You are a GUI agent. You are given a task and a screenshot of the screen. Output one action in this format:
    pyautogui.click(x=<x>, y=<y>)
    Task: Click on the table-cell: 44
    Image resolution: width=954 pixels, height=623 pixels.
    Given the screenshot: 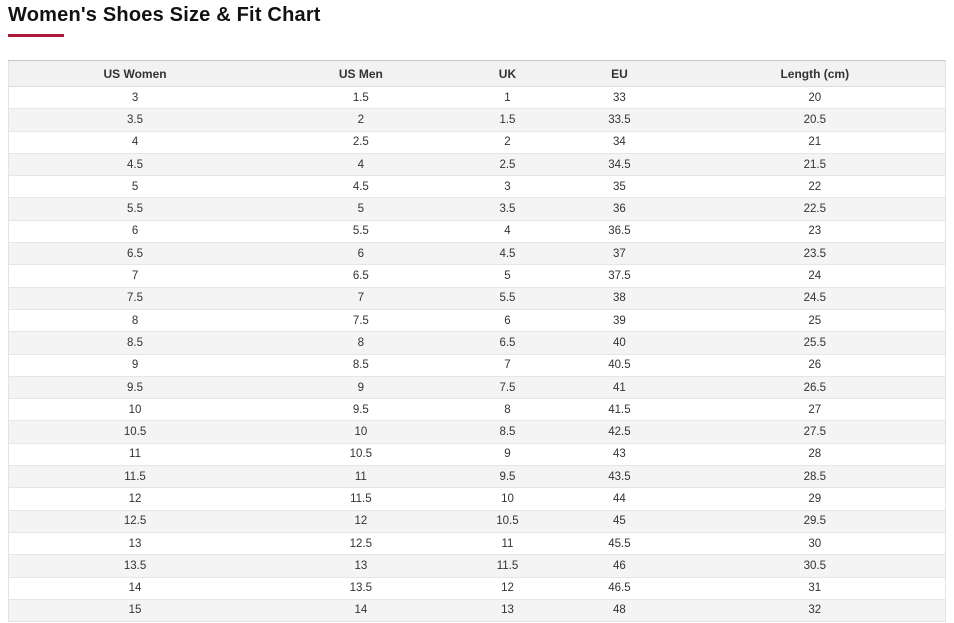 What is the action you would take?
    pyautogui.click(x=619, y=499)
    